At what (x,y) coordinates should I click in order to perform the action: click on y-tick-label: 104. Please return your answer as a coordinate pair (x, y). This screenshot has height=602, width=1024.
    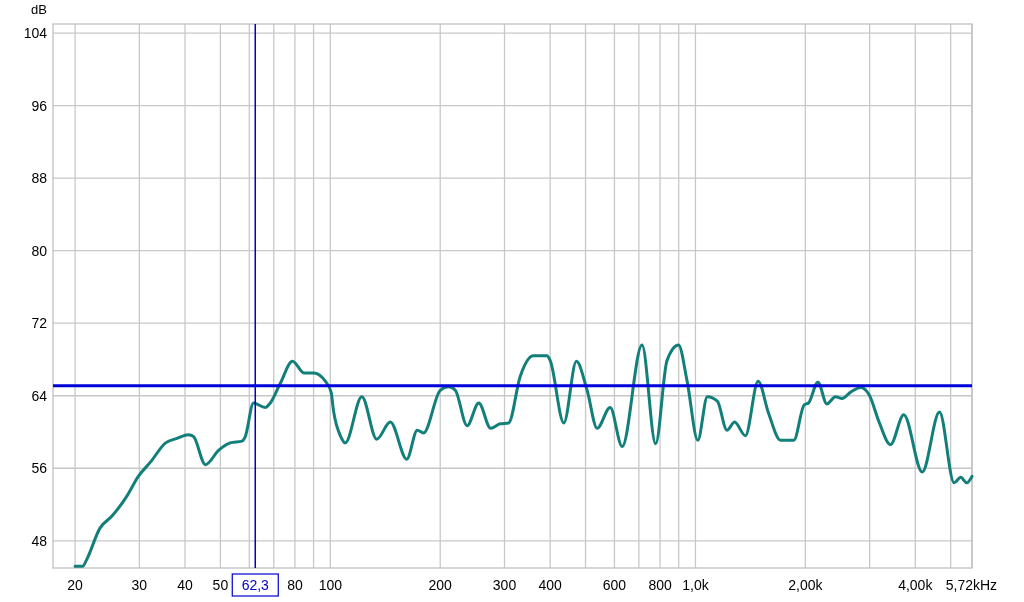
    Looking at the image, I should click on (35, 32).